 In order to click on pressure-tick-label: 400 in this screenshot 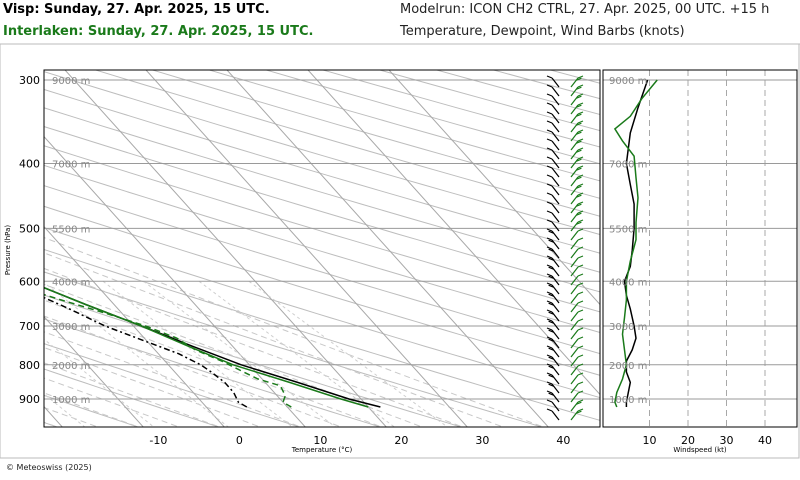, I will do `click(29, 164)`.